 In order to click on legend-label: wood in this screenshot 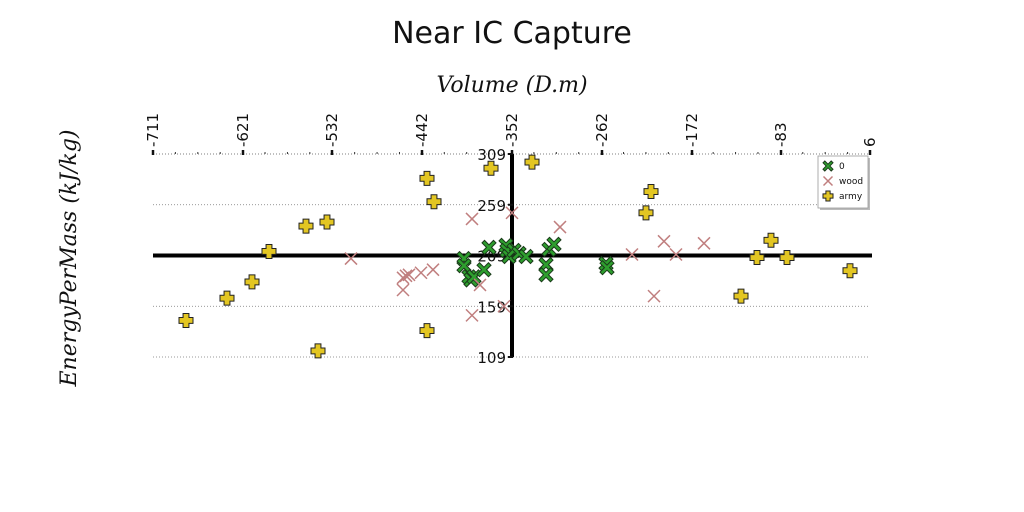, I will do `click(851, 182)`.